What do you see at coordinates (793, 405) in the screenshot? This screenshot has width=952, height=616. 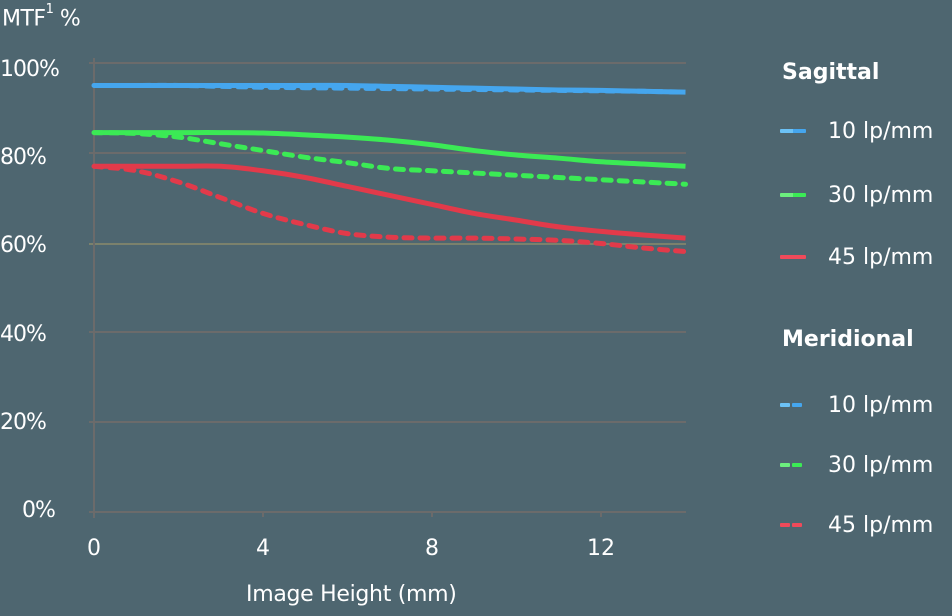 I see `legend-swatch-dashed-blue` at bounding box center [793, 405].